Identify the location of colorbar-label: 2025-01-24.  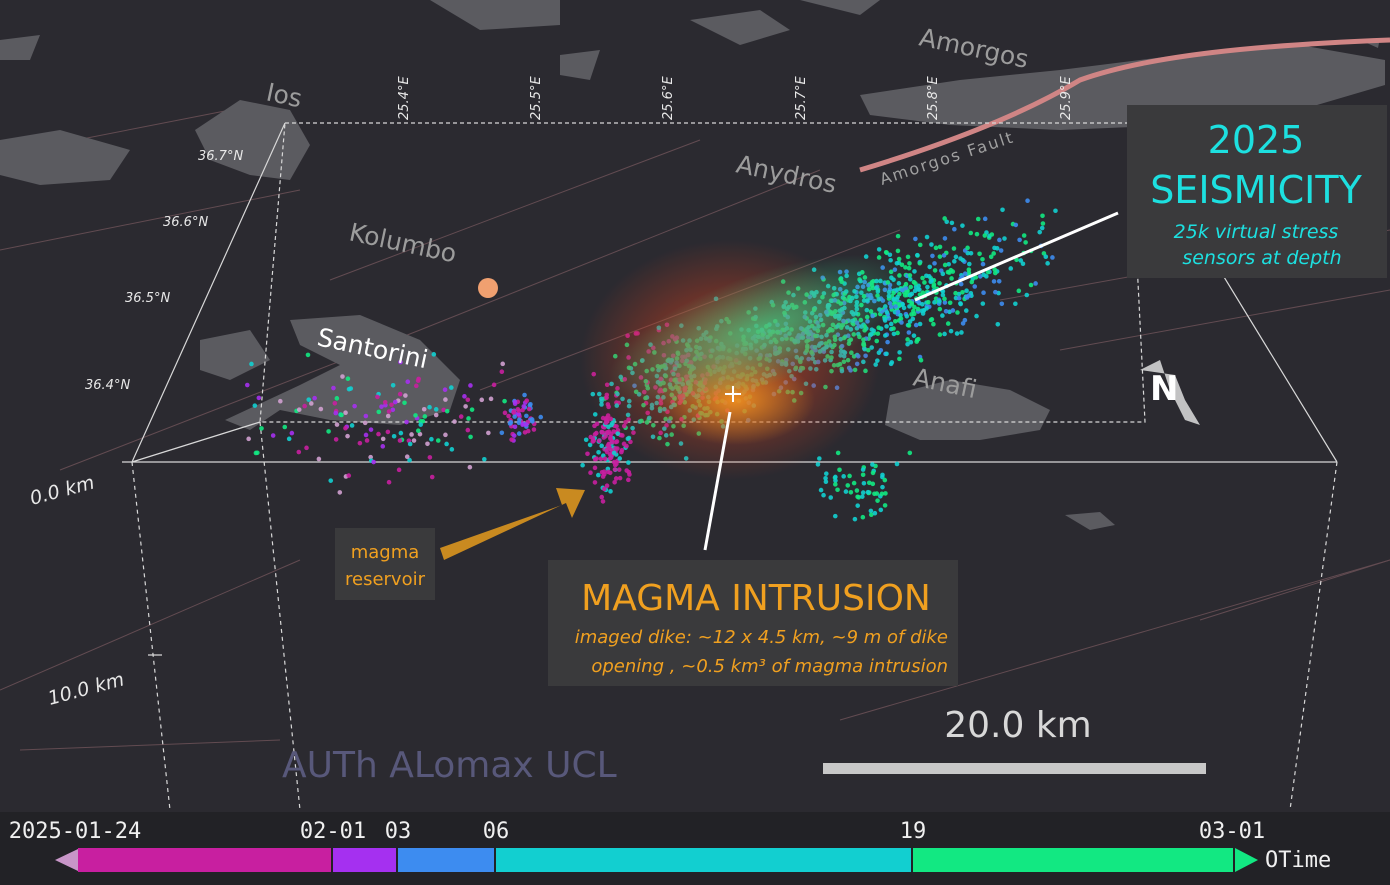
(75, 831).